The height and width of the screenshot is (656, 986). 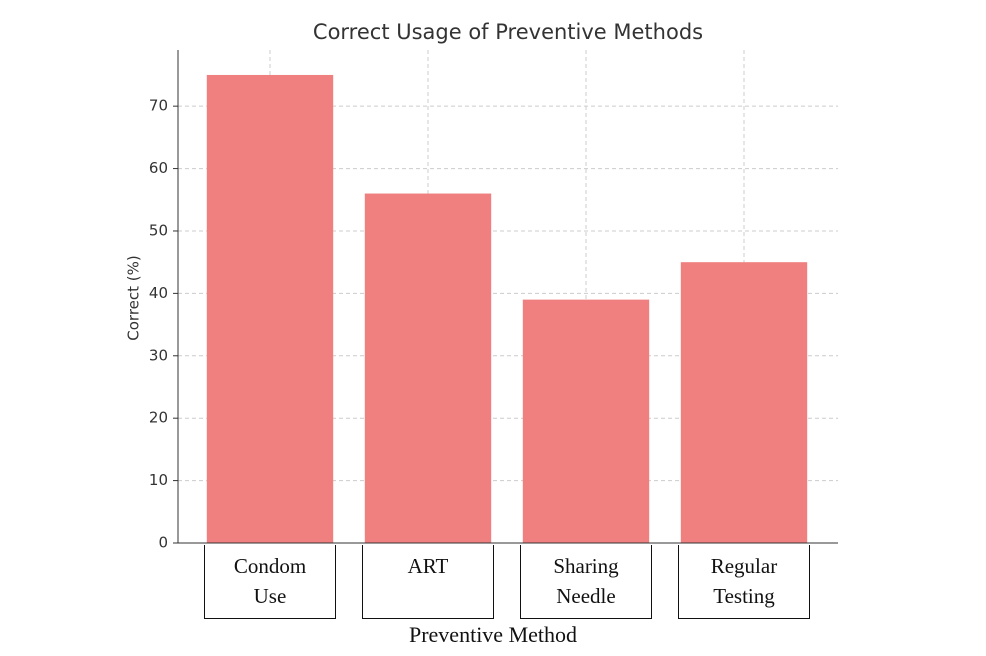 I want to click on y-tick-label: 50, so click(x=158, y=230).